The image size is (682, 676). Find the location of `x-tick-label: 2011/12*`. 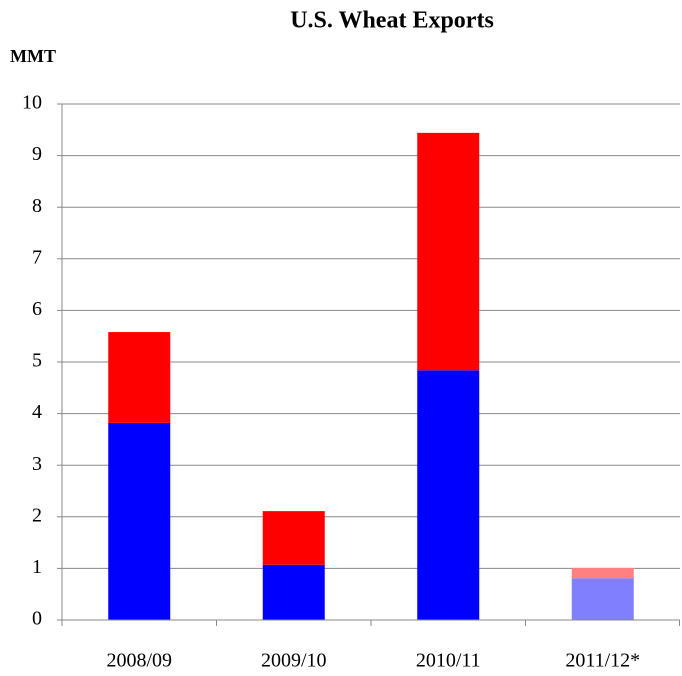

x-tick-label: 2011/12* is located at coordinates (602, 661).